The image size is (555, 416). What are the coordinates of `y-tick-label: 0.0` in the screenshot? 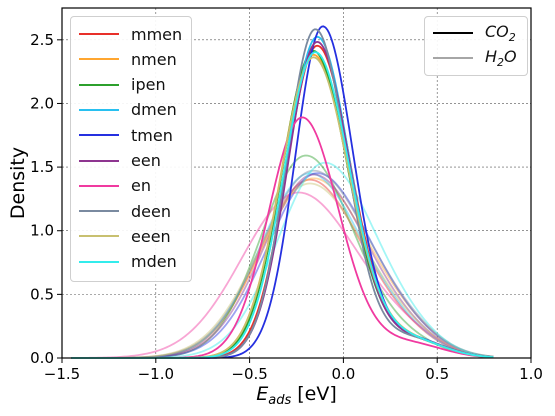 It's located at (42, 358).